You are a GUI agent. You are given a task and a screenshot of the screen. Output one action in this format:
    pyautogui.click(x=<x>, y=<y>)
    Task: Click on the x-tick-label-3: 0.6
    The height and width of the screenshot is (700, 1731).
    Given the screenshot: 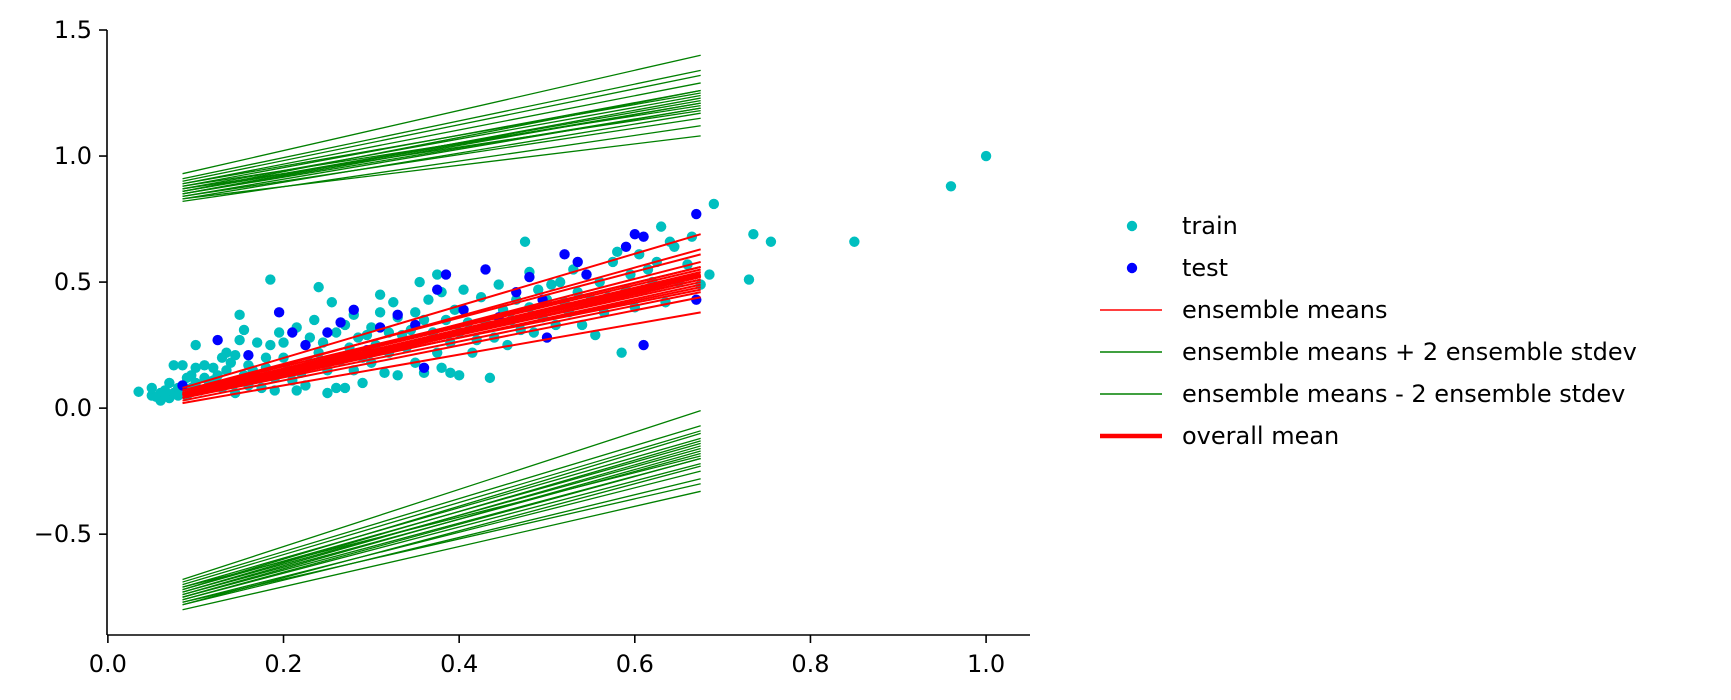 What is the action you would take?
    pyautogui.click(x=635, y=664)
    